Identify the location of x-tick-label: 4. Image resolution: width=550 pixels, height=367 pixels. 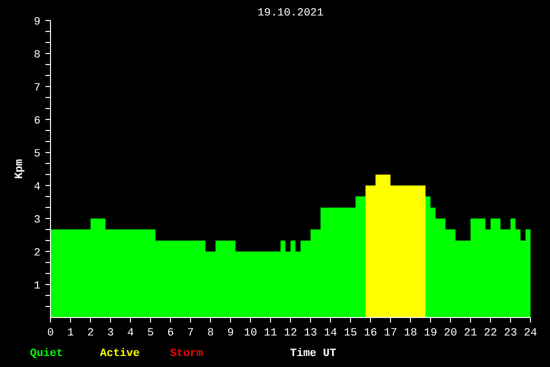
(130, 334).